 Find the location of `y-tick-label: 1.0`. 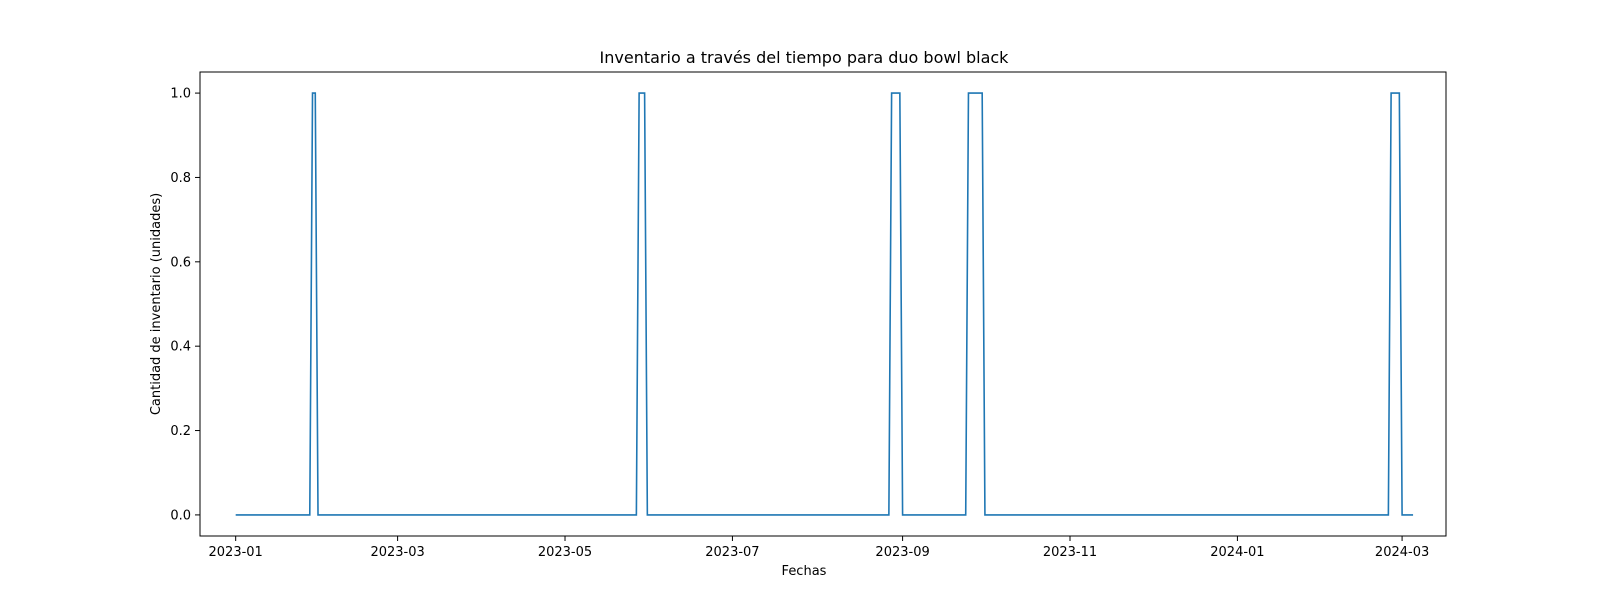

y-tick-label: 1.0 is located at coordinates (180, 94).